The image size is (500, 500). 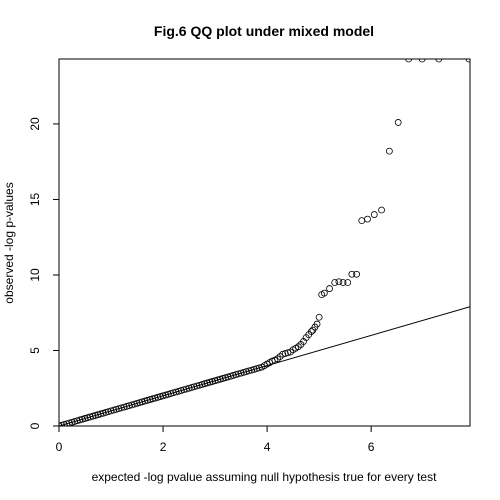 I want to click on y-axis-label: observed -log p-values, so click(x=9, y=242).